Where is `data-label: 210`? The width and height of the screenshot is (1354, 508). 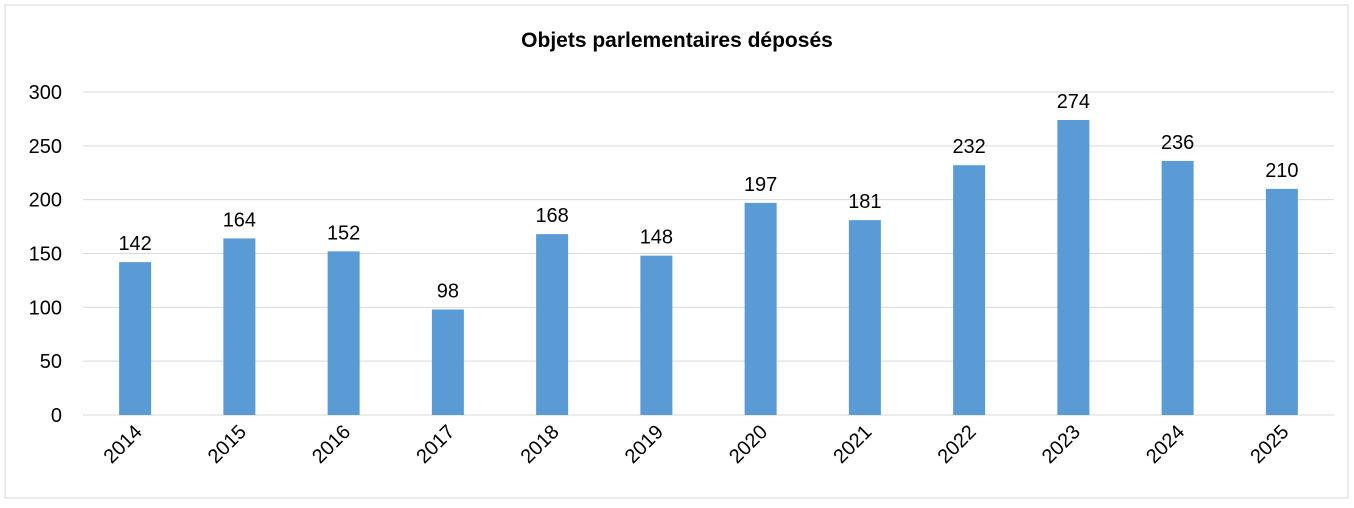 data-label: 210 is located at coordinates (1281, 171).